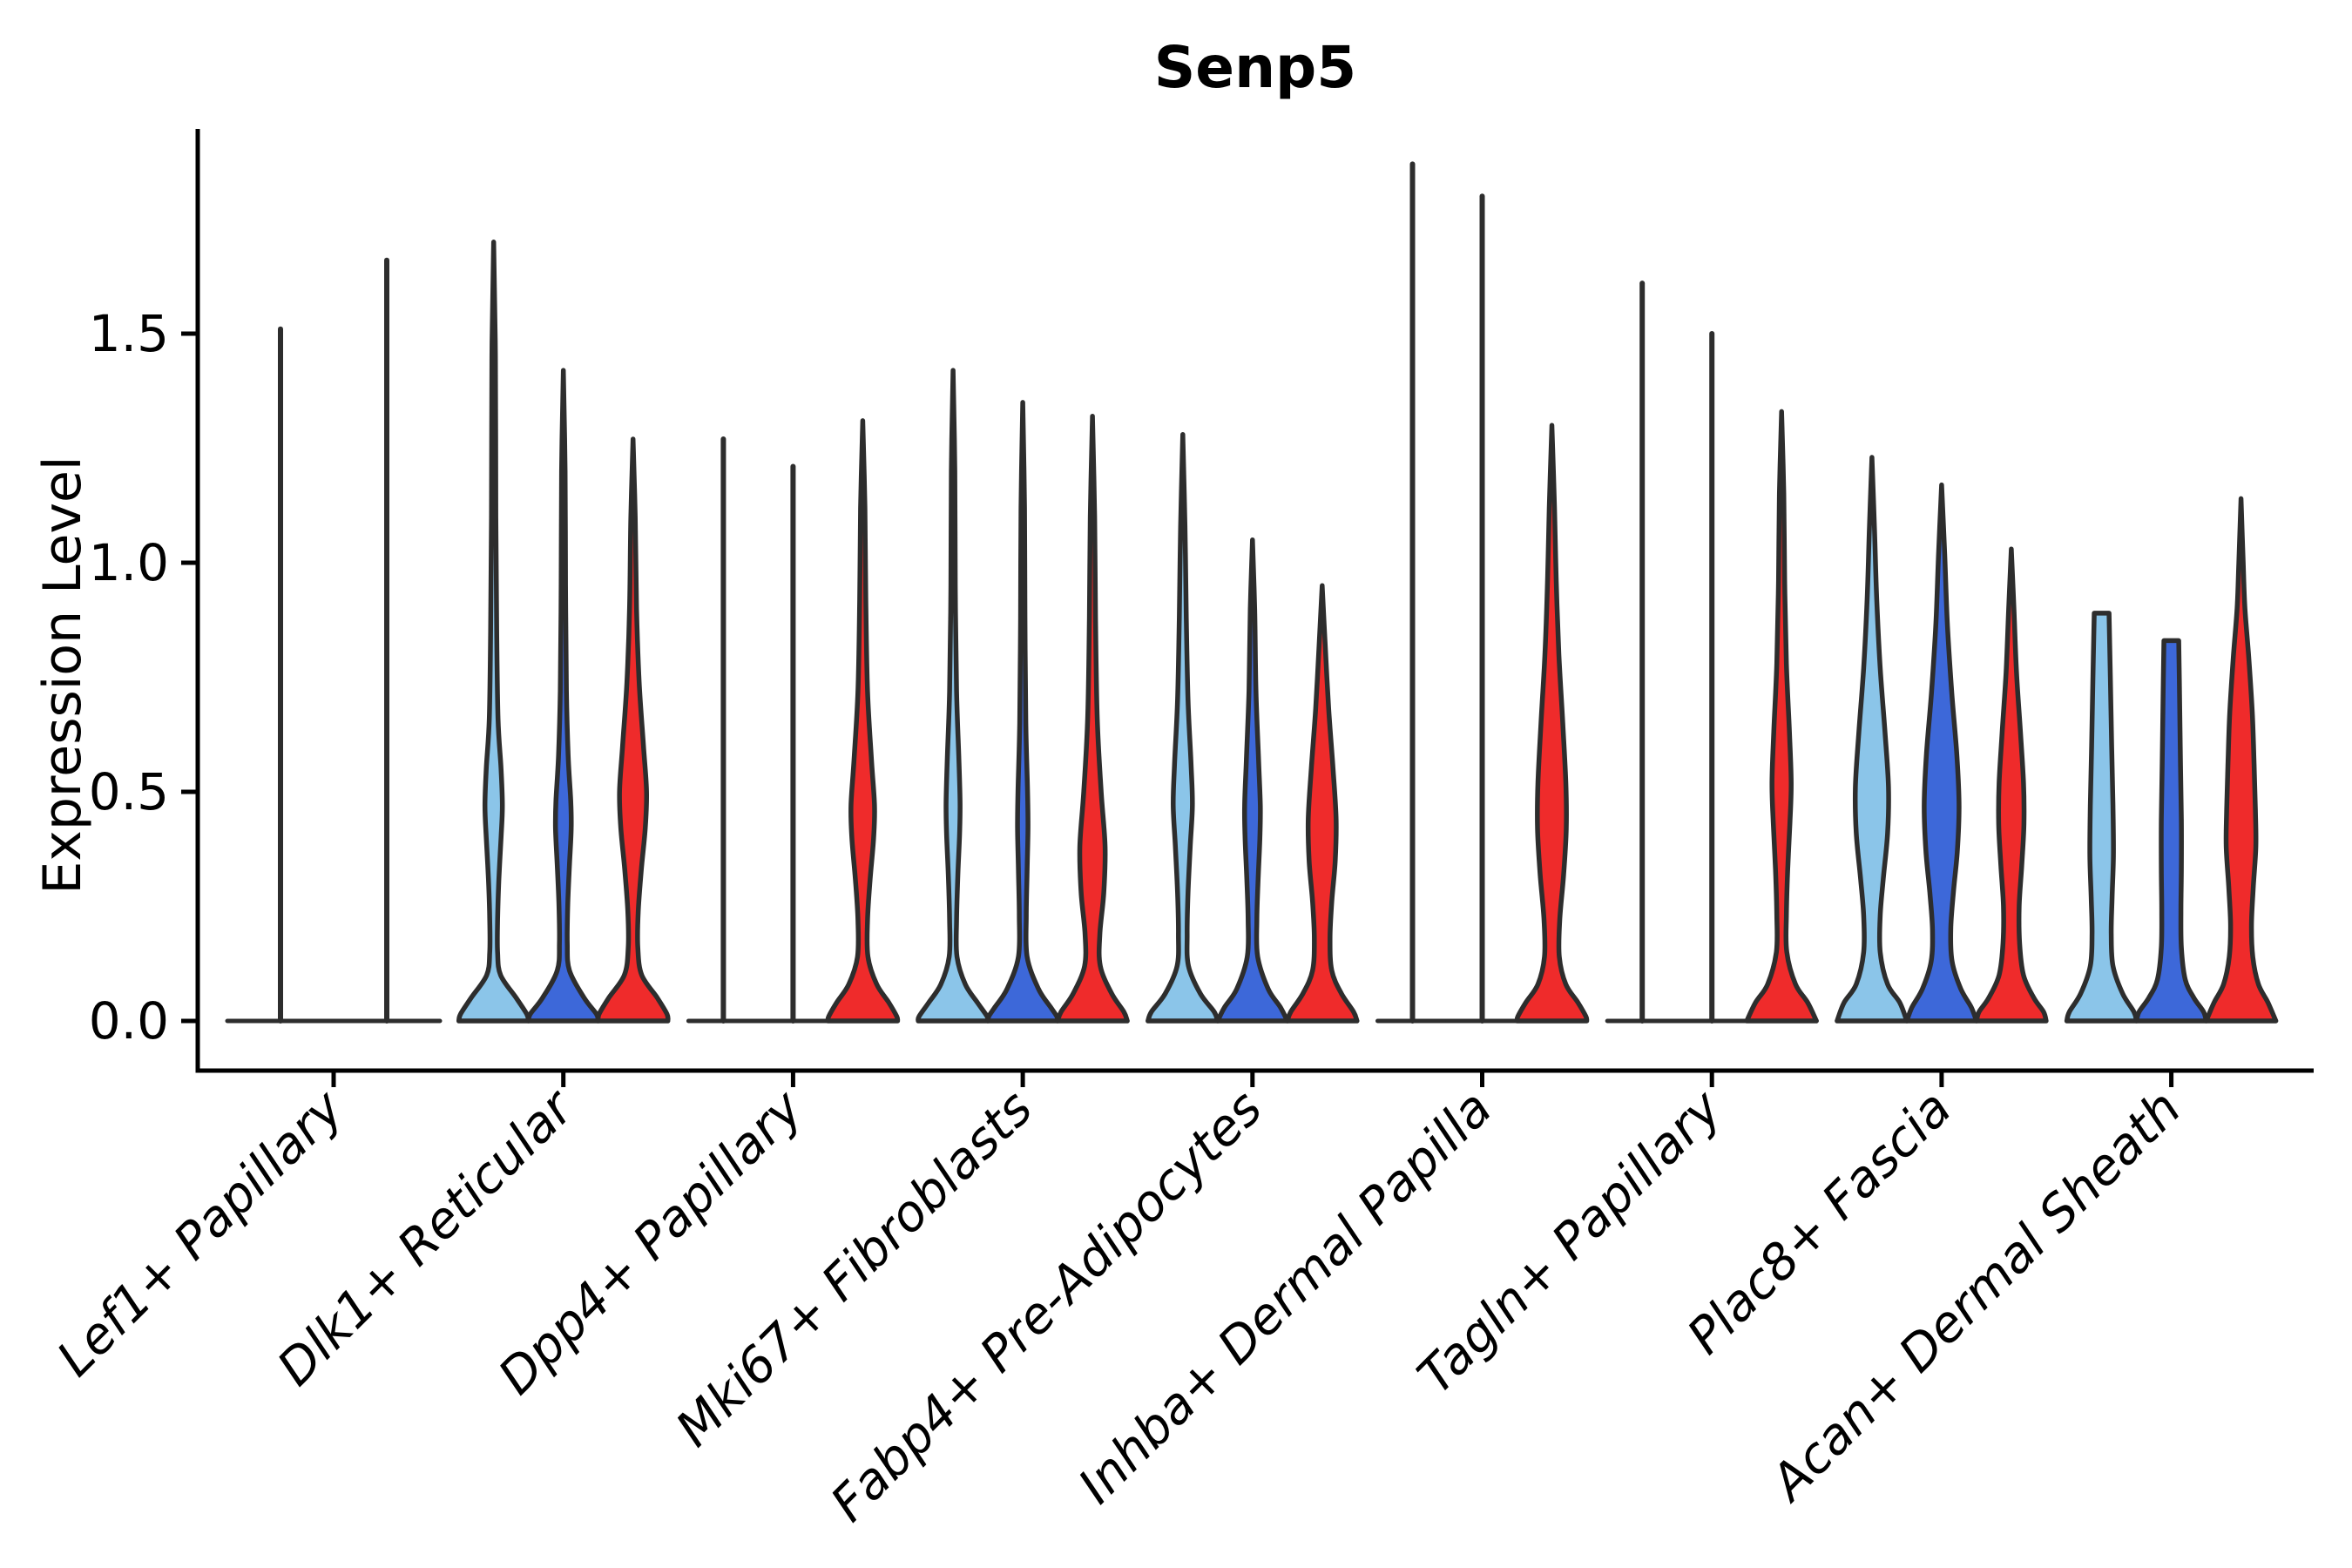 This screenshot has width=2352, height=1568. Describe the element at coordinates (1183, 727) in the screenshot. I see `violin-fabp4-pre-adipocytes-lightblue` at that location.